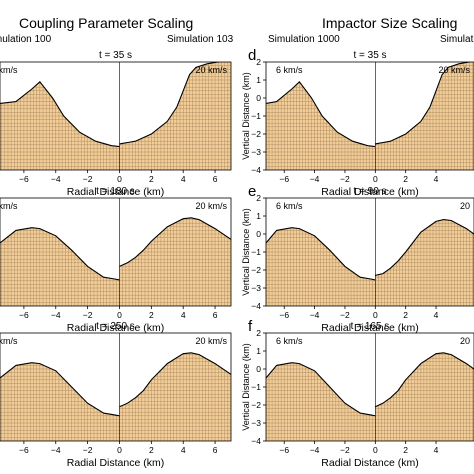  I want to click on time-label: t = 250 s, so click(115, 326).